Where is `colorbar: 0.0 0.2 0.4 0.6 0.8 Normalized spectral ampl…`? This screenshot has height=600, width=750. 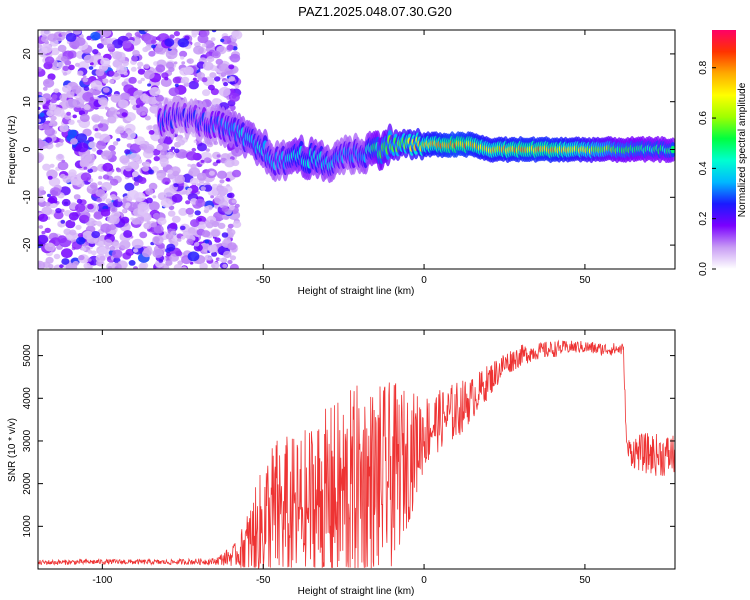
colorbar: 0.0 0.2 0.4 0.6 0.8 Normalized spectral ampl… is located at coordinates (723, 153).